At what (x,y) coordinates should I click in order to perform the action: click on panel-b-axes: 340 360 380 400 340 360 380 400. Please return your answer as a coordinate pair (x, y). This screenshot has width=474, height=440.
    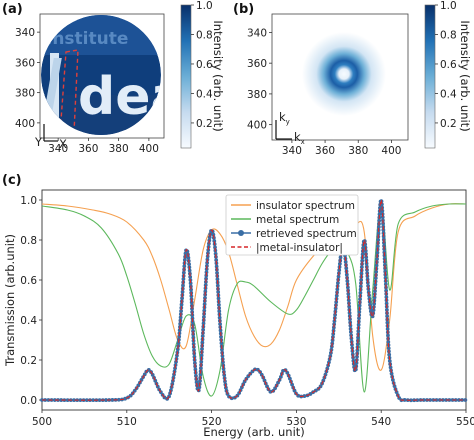
    Looking at the image, I should click on (324, 92).